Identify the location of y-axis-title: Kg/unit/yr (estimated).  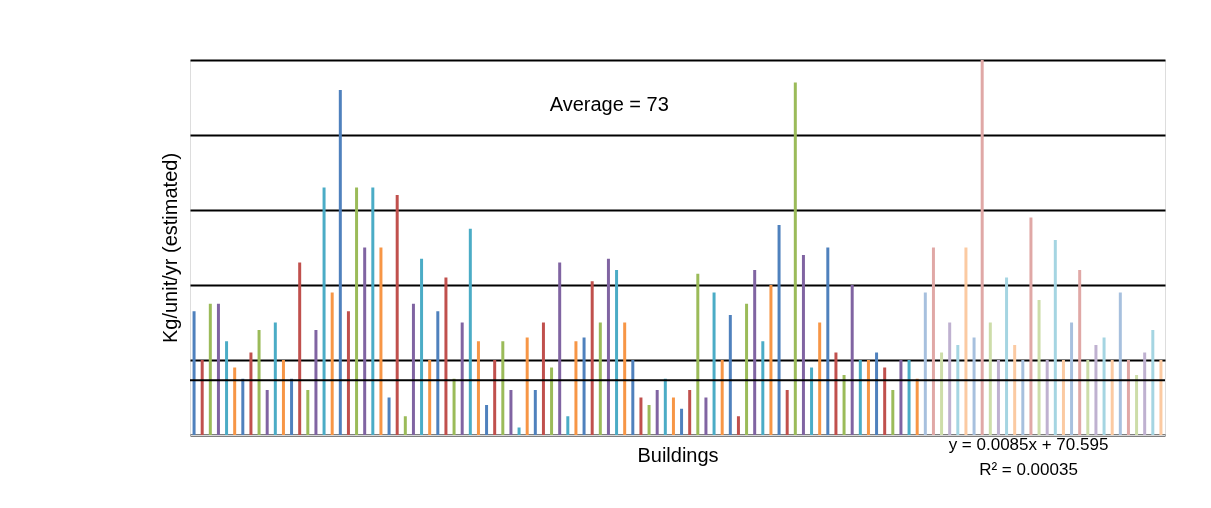
(169, 248).